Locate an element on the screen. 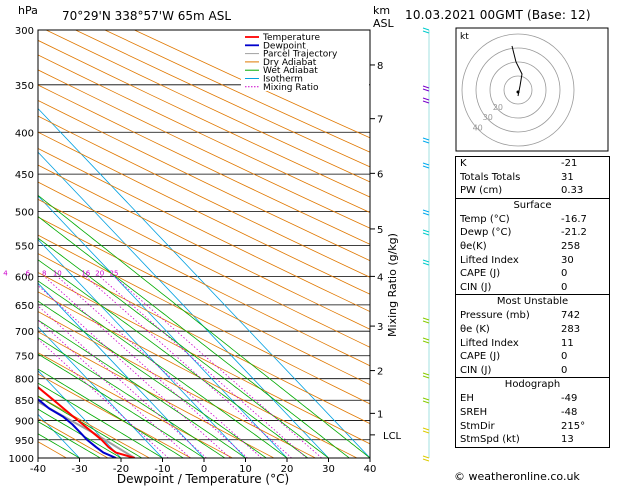 Image resolution: width=629 pixels, height=486 pixels. hodograph-stat-label: StmDir is located at coordinates (477, 426).